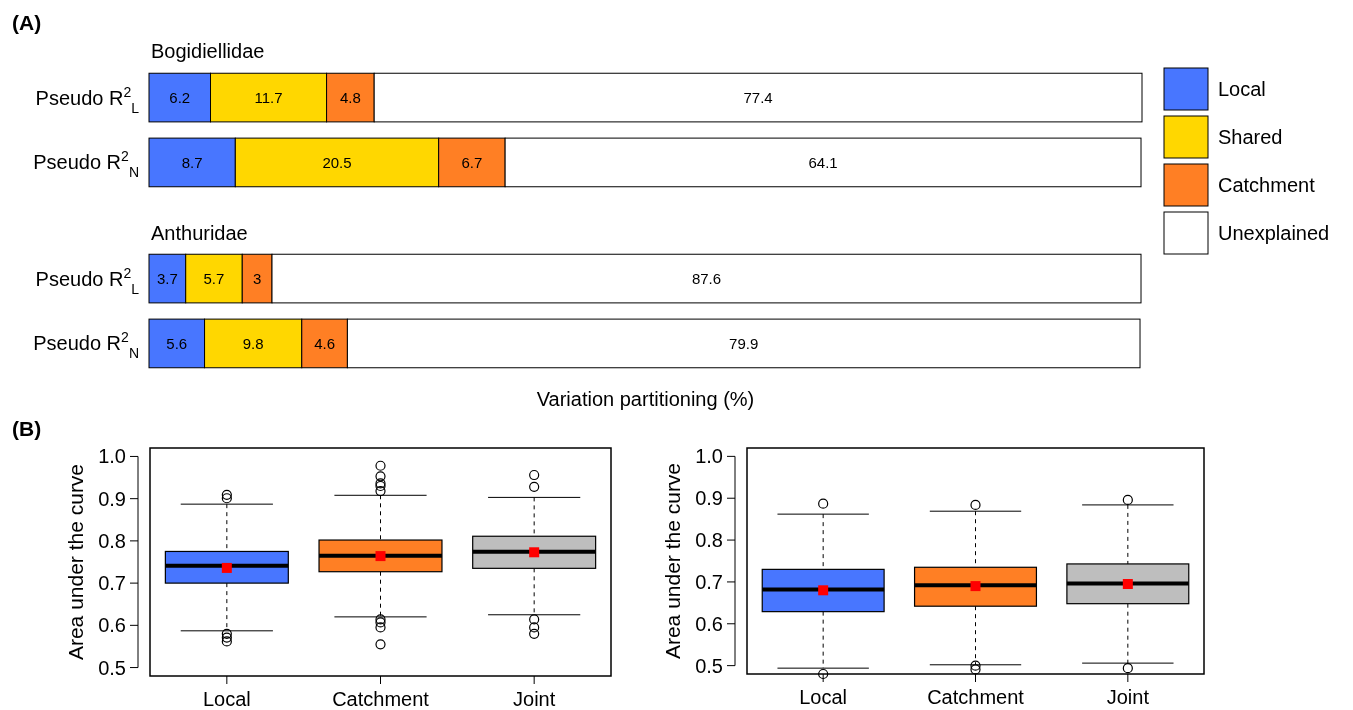  I want to click on data-label: 8.7, so click(192, 162).